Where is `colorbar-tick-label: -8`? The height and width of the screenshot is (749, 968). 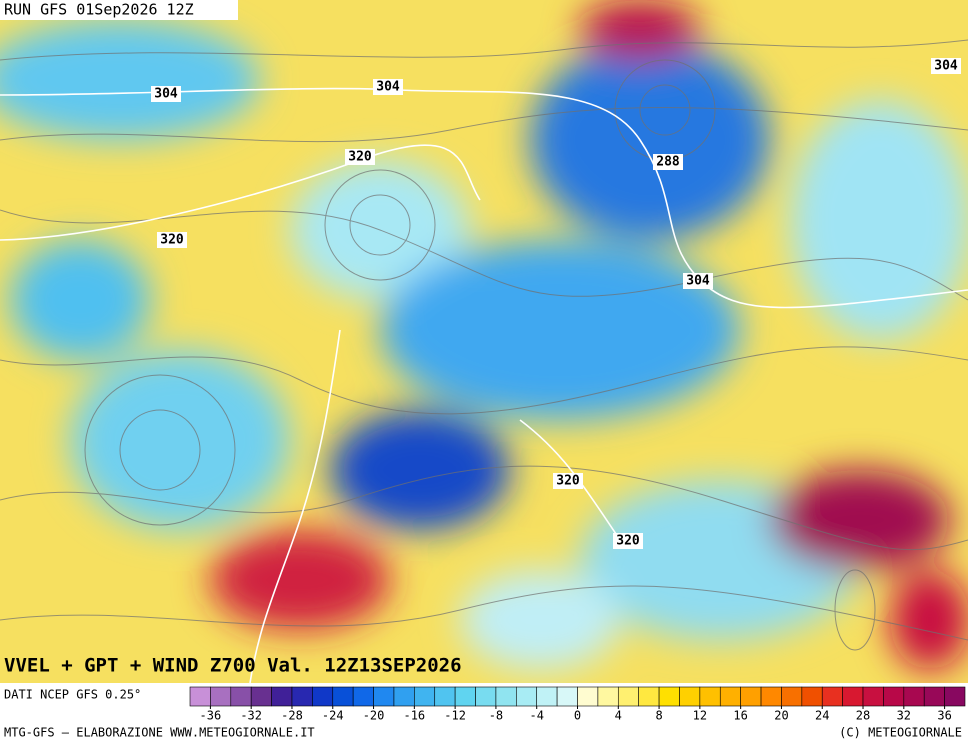 colorbar-tick-label: -8 is located at coordinates (496, 716).